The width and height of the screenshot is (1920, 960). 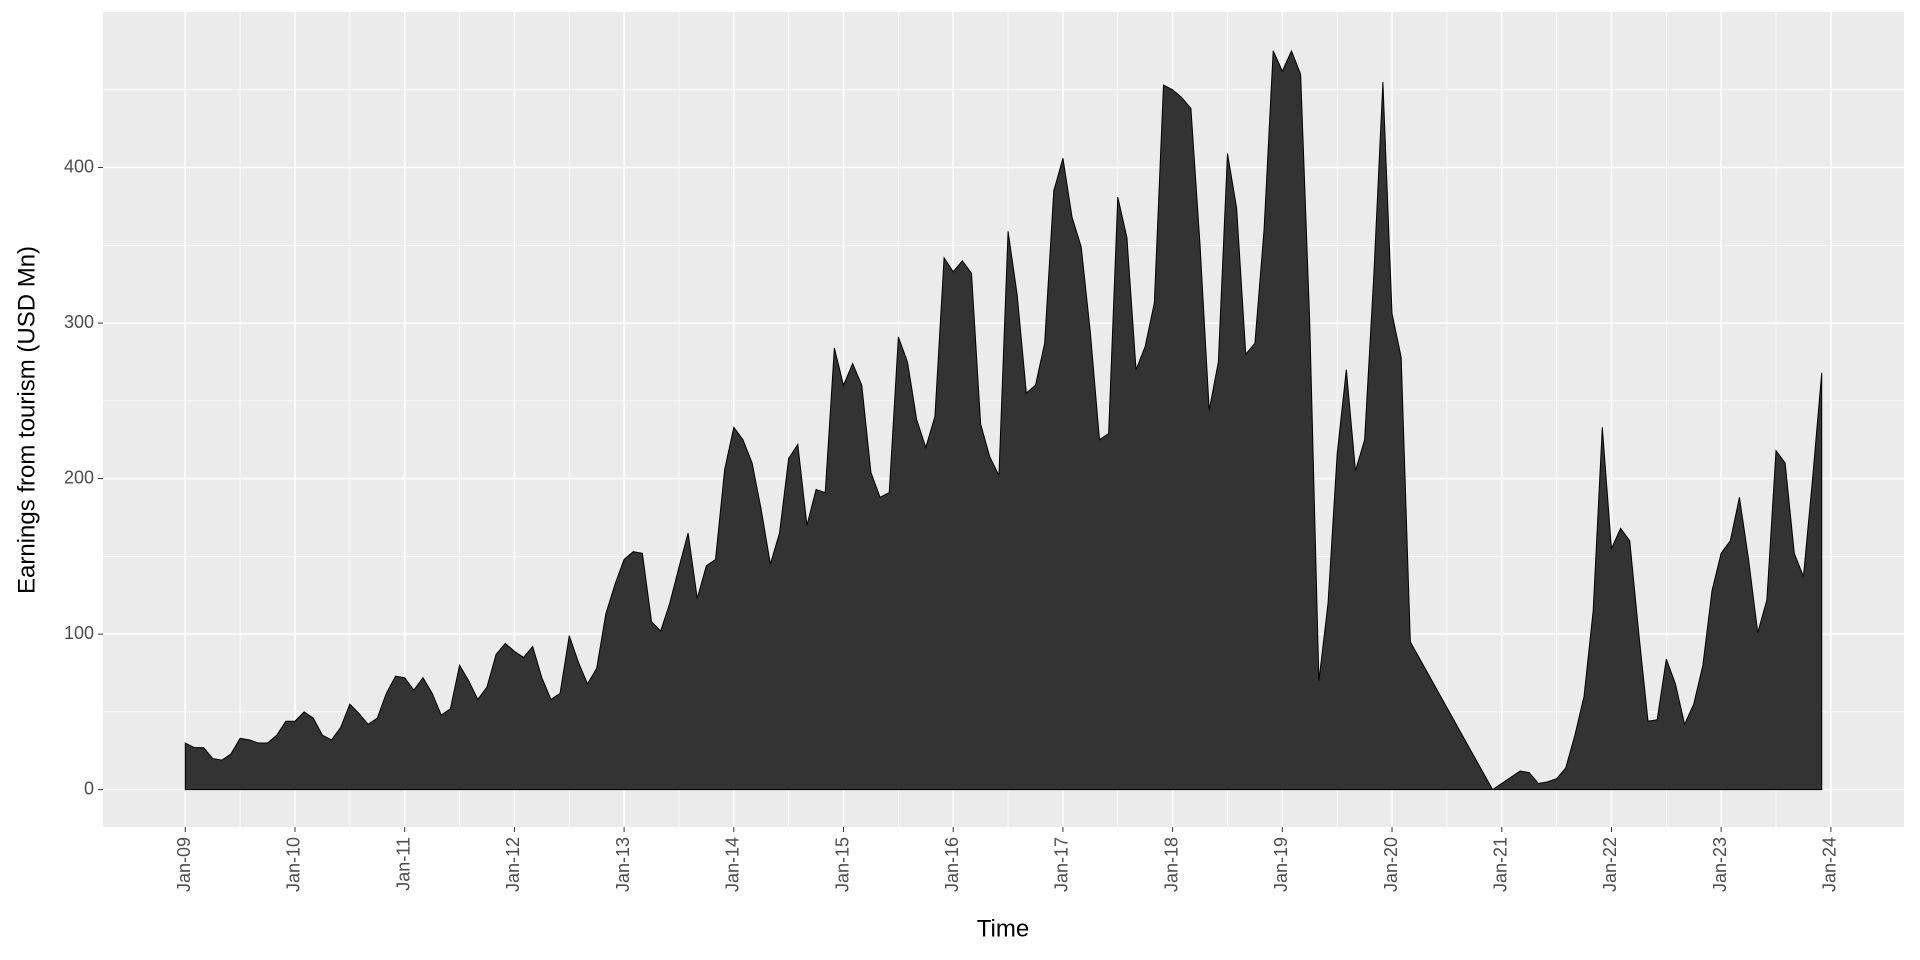 What do you see at coordinates (1391, 864) in the screenshot?
I see `x-tick-label: Jan-20` at bounding box center [1391, 864].